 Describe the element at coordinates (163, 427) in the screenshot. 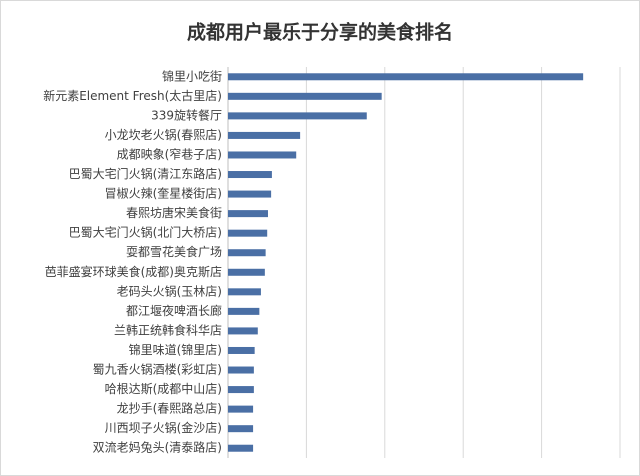

I see `y-tick-label: 川西坝子火锅(金沙店)` at that location.